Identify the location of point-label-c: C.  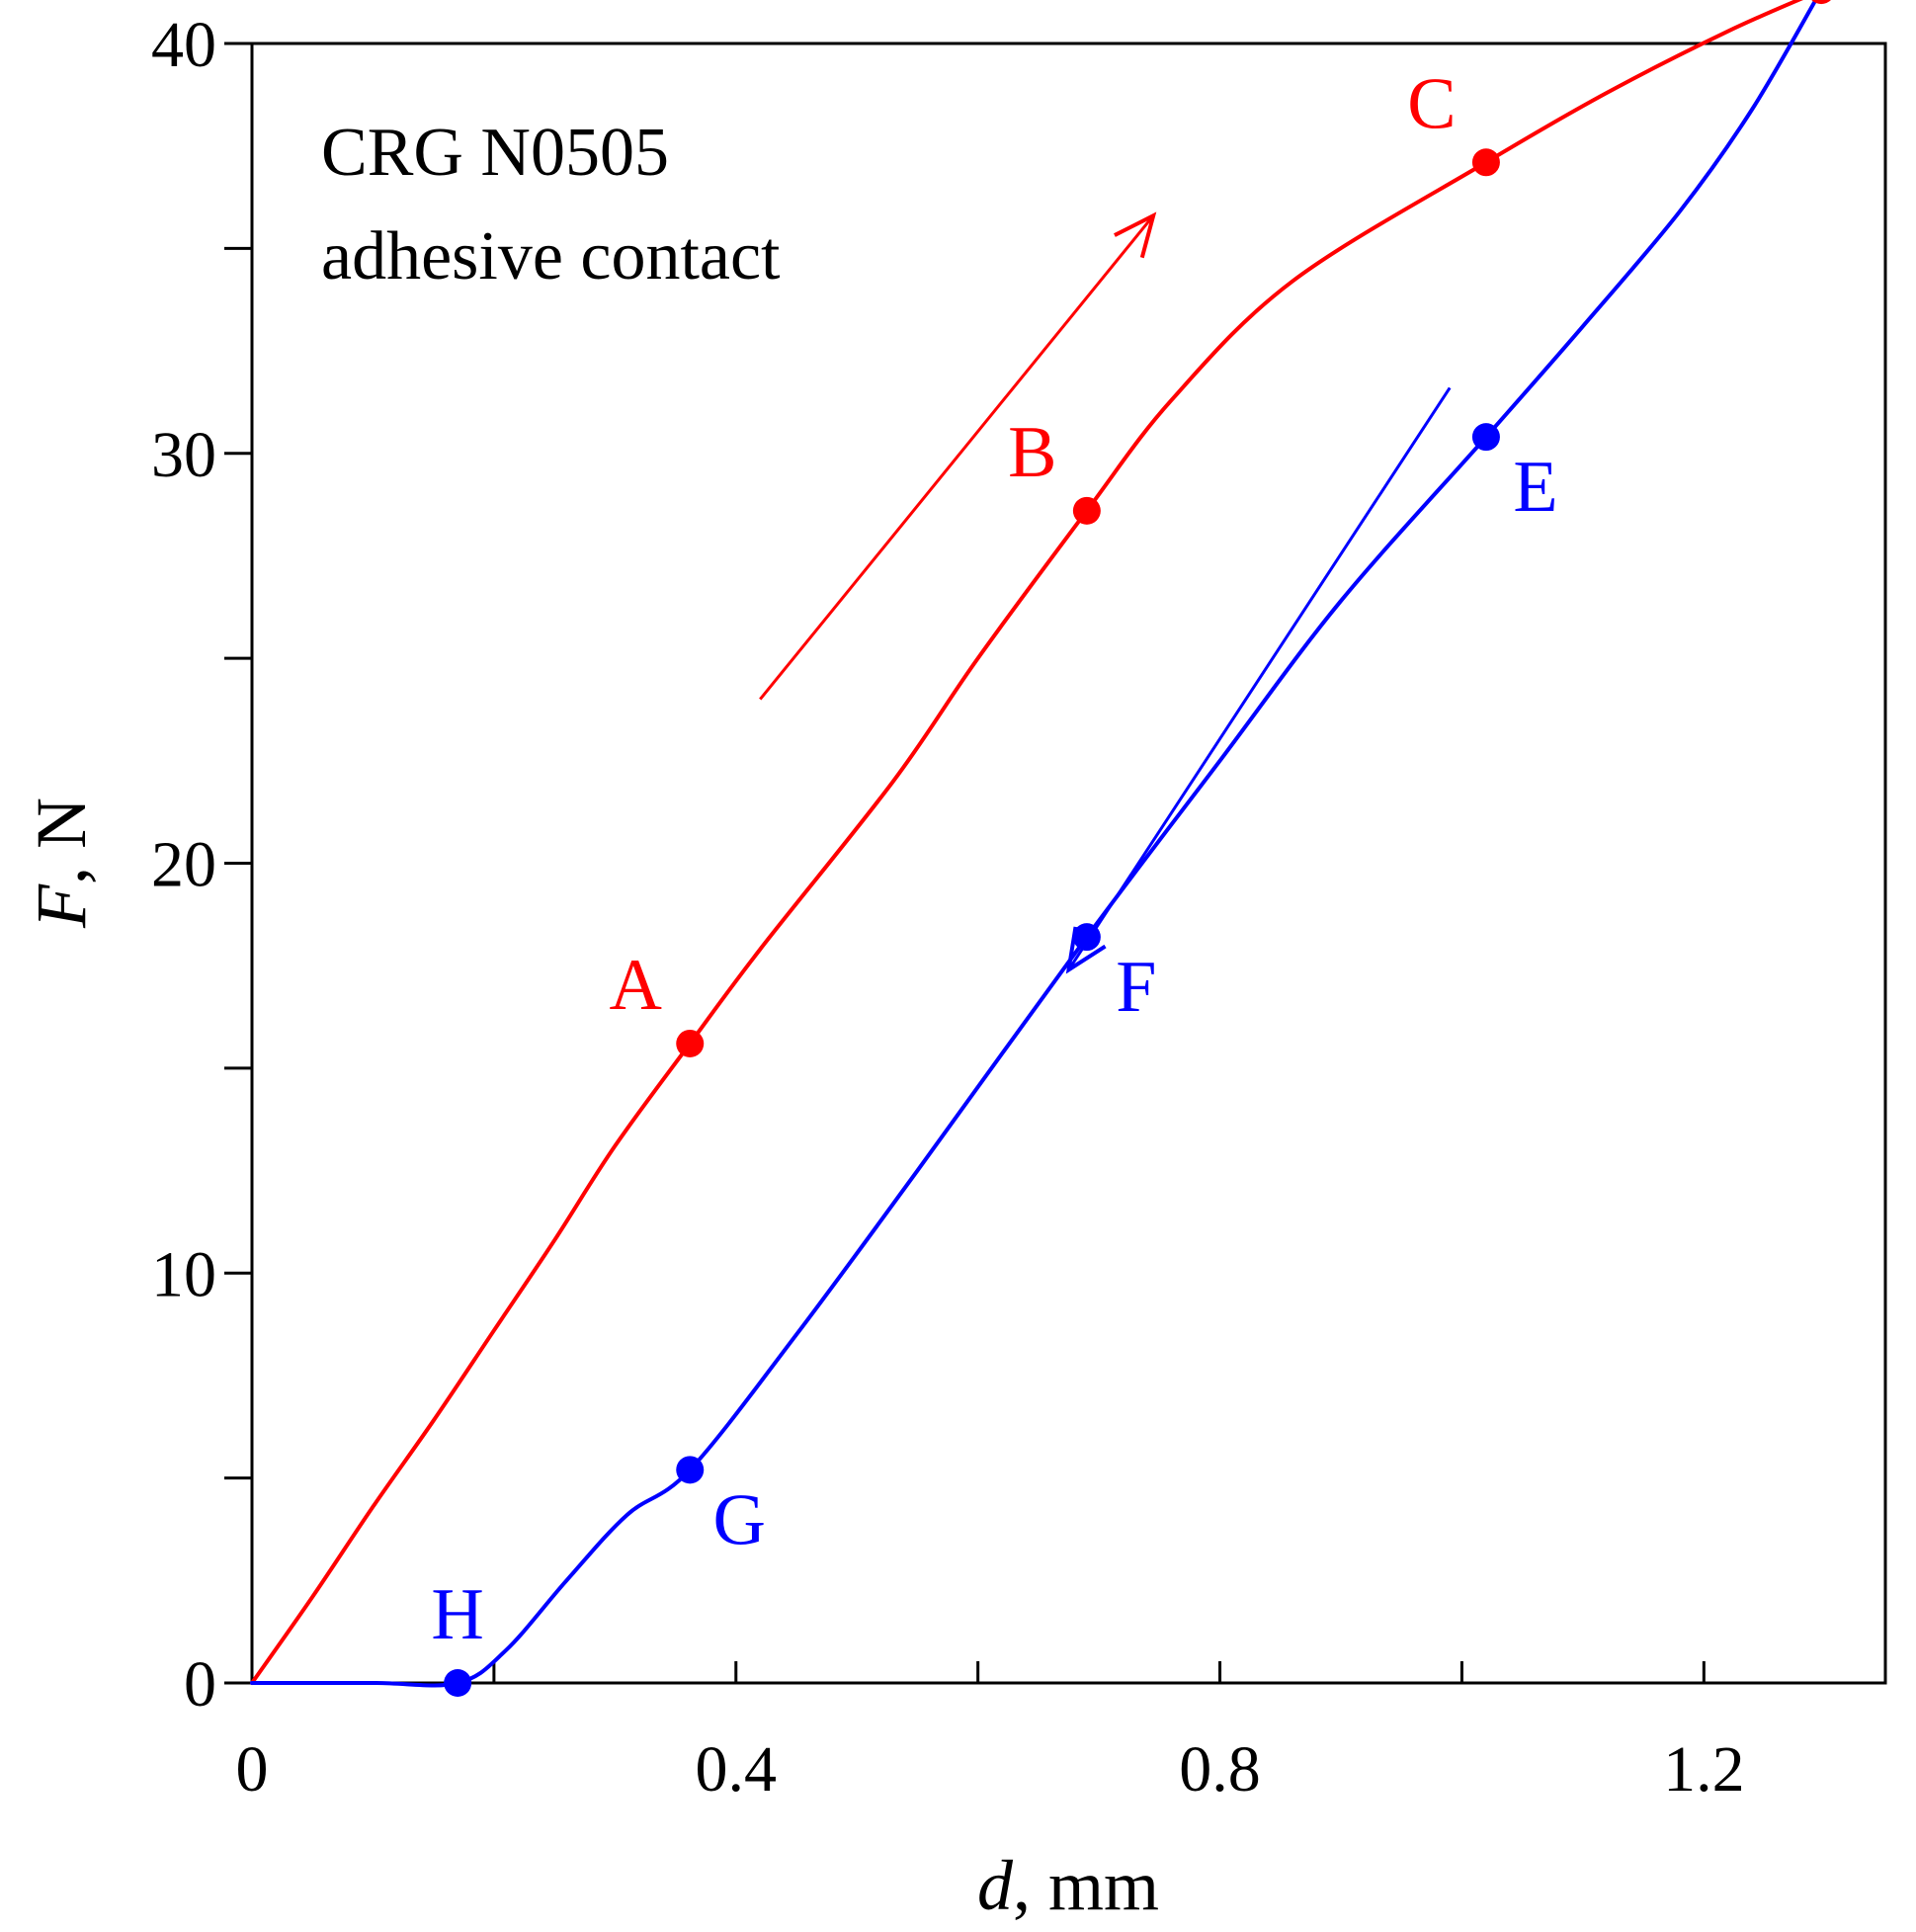
(1431, 103).